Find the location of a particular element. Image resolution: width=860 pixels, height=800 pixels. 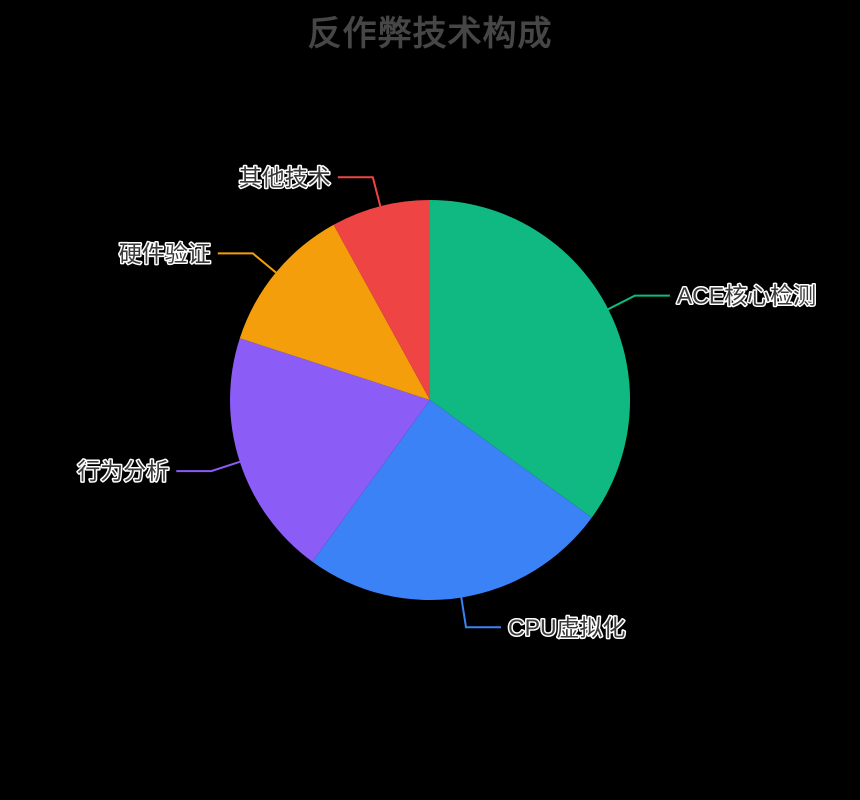

slice-label-5: 其他技术 is located at coordinates (285, 177).